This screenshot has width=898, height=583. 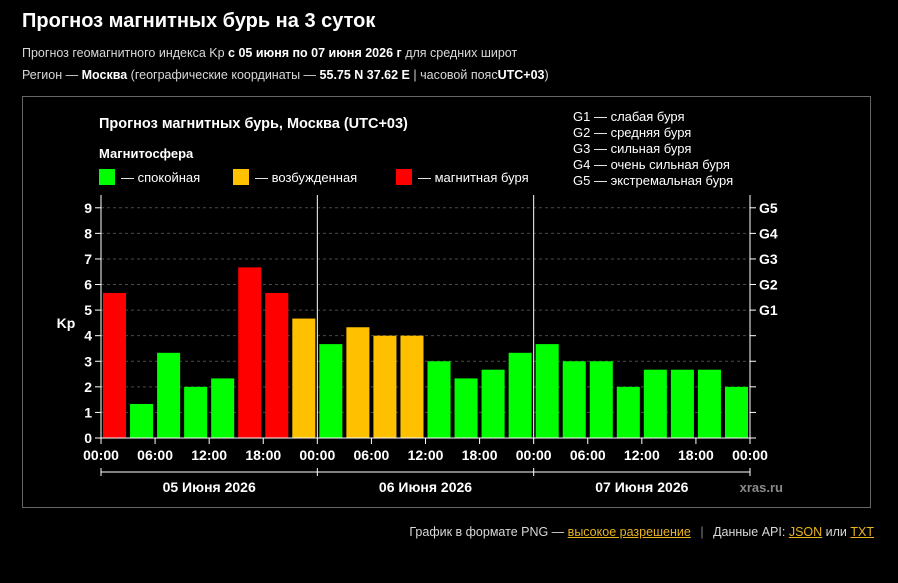 What do you see at coordinates (88, 387) in the screenshot?
I see `y-tick-label: 2` at bounding box center [88, 387].